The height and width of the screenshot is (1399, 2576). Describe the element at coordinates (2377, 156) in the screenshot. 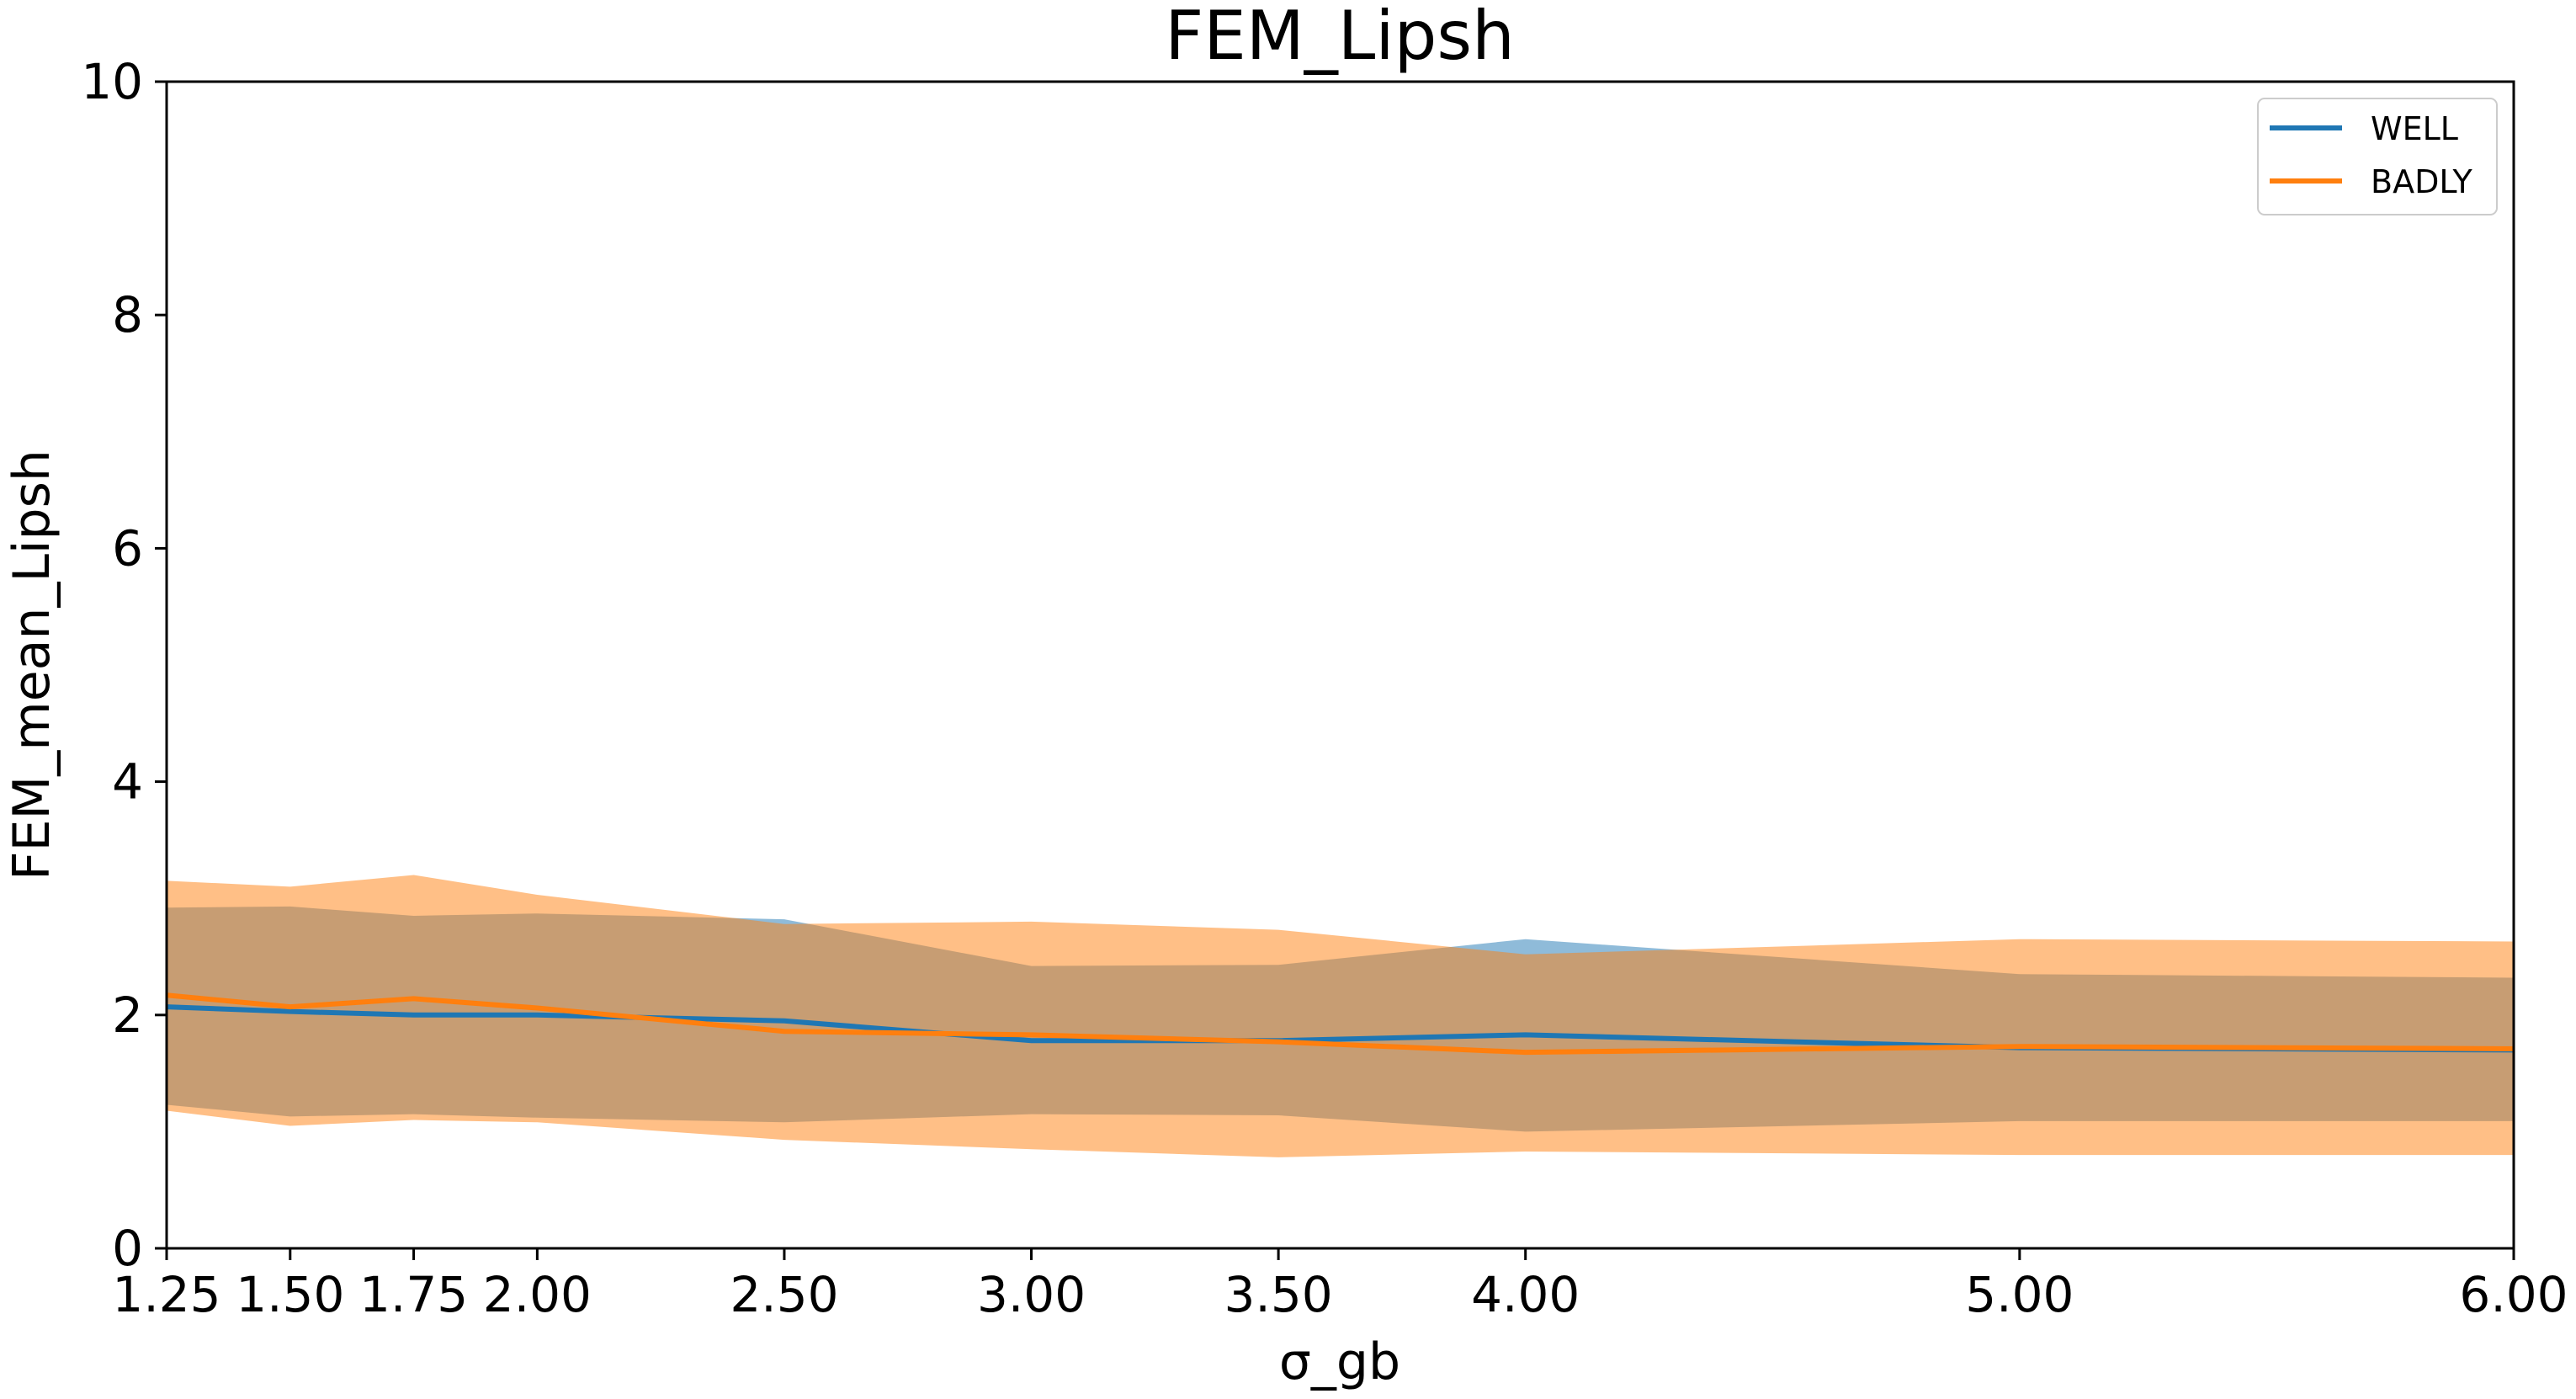

I see `legend: WELL BADLY` at that location.